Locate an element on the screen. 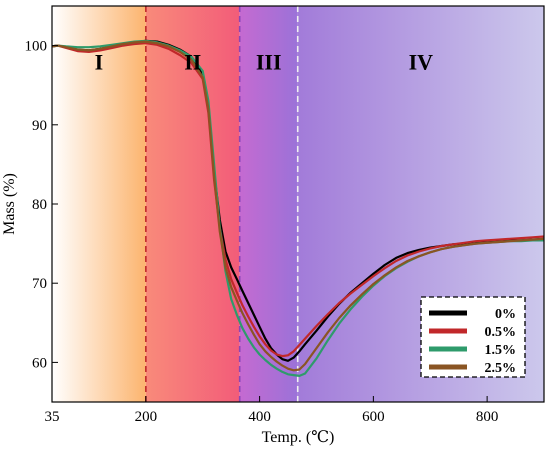  legend-label-1: 0% is located at coordinates (505, 314).